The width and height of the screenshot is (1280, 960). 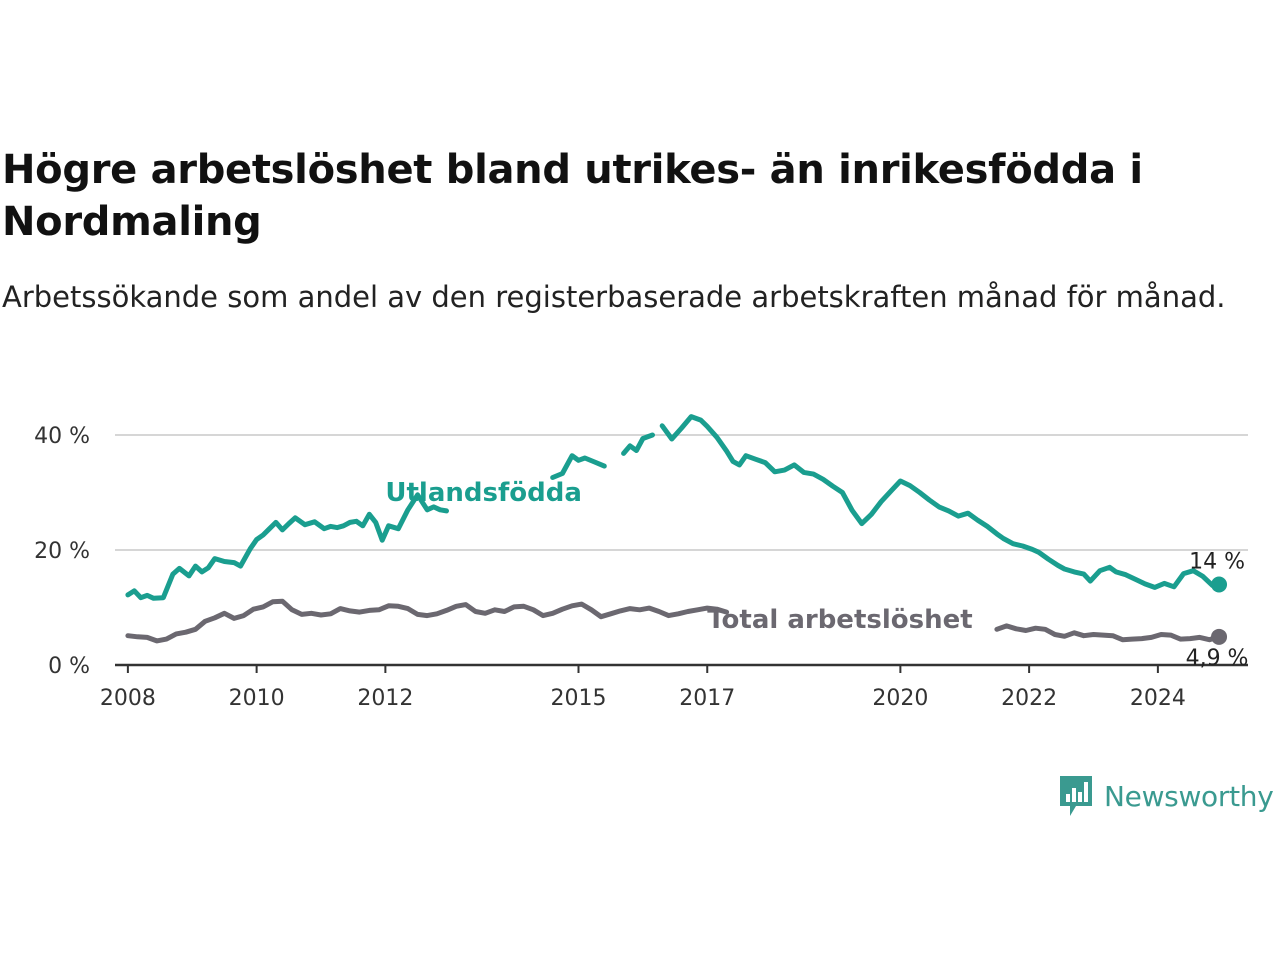 I want to click on series-name-label: Utlandsfödda, so click(x=483, y=493).